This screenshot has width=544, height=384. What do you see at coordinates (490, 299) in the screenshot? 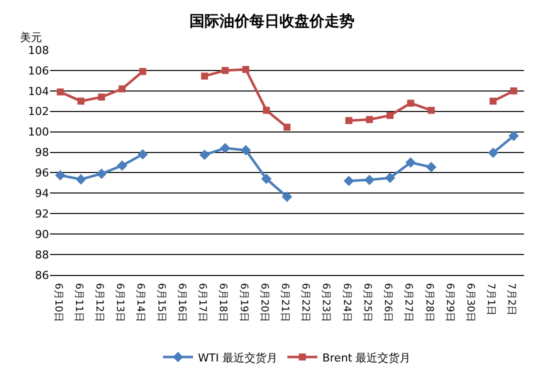
I see `x-tick-label: 7月1日` at bounding box center [490, 299].